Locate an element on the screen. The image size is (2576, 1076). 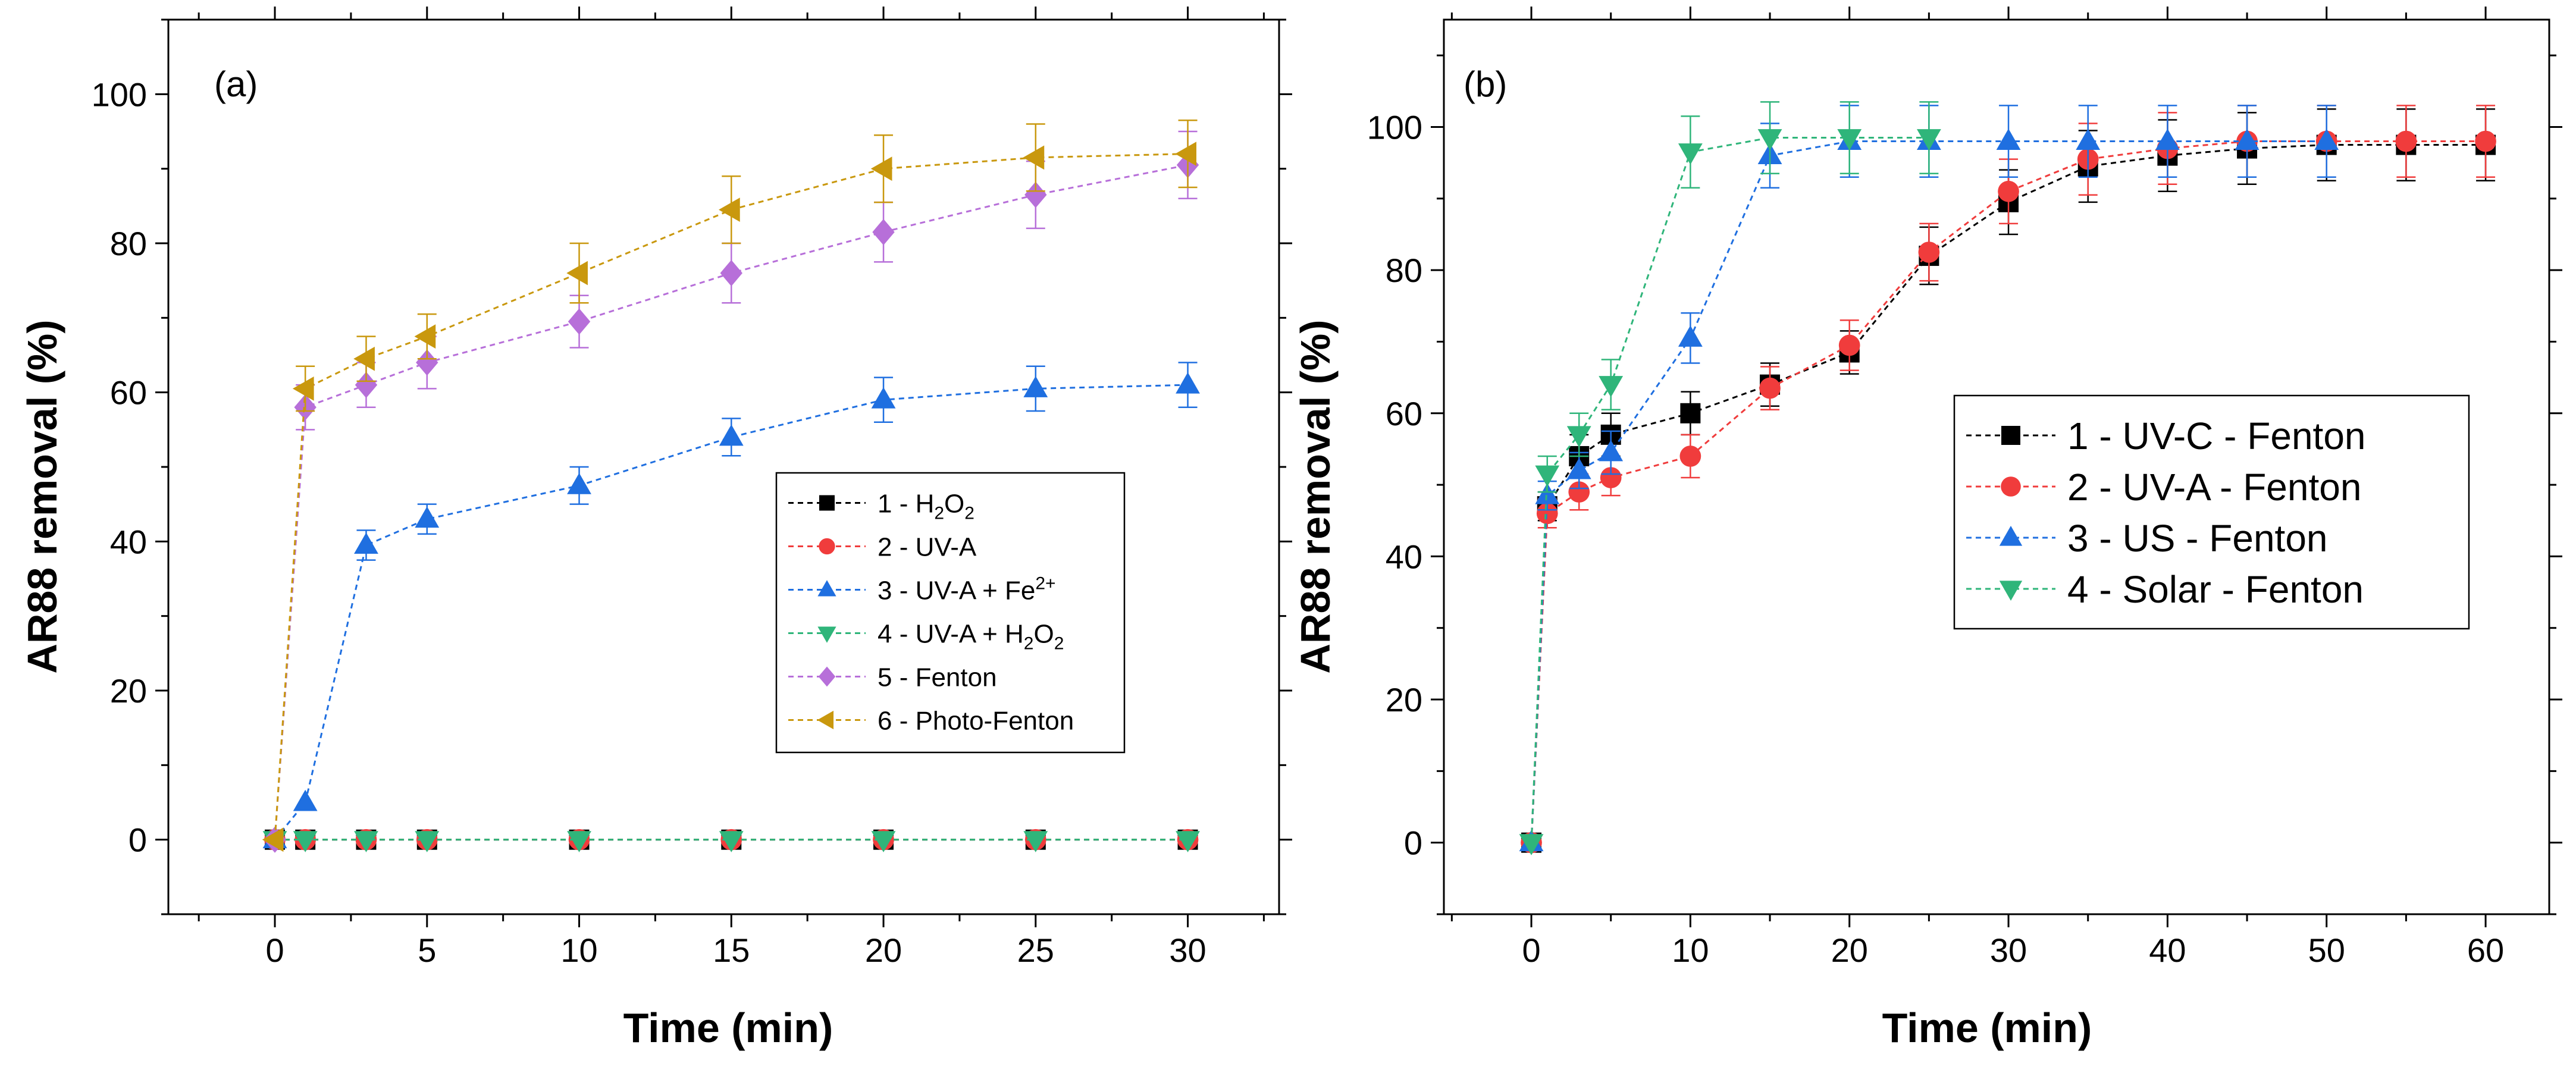
panel-b-y-tick-label: 60 is located at coordinates (1404, 413).